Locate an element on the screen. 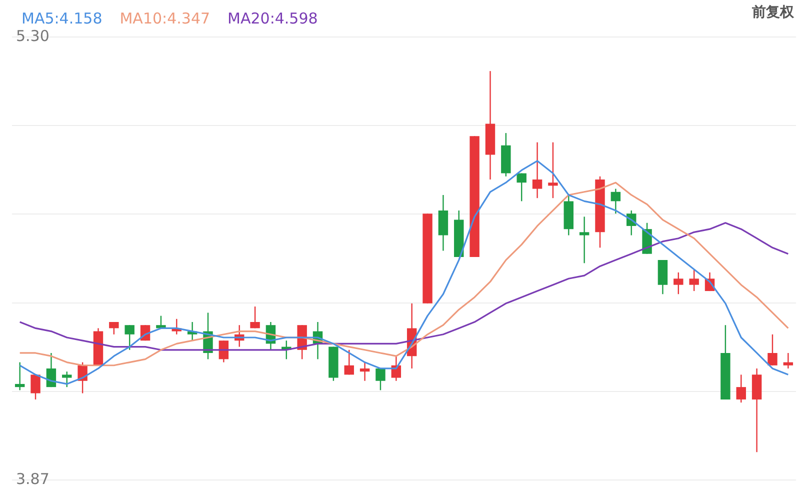 This screenshot has height=500, width=800. y-tick-label: 3.87 is located at coordinates (33, 479).